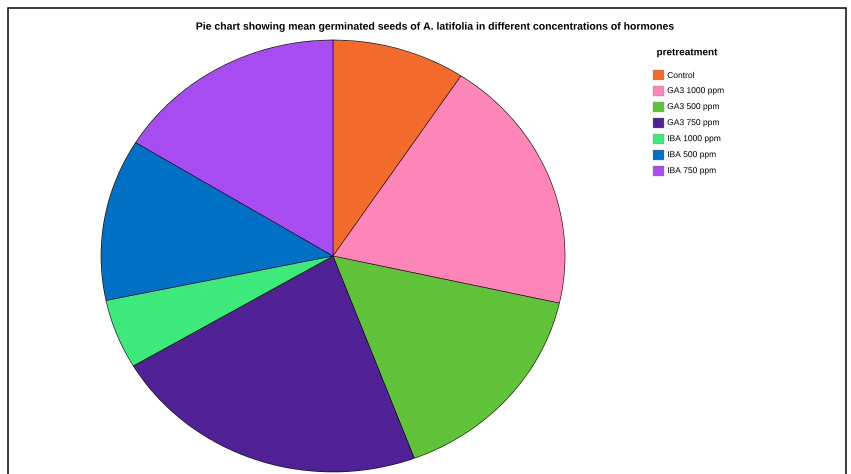  What do you see at coordinates (696, 91) in the screenshot?
I see `legend-label: GA3 1000 ppm` at bounding box center [696, 91].